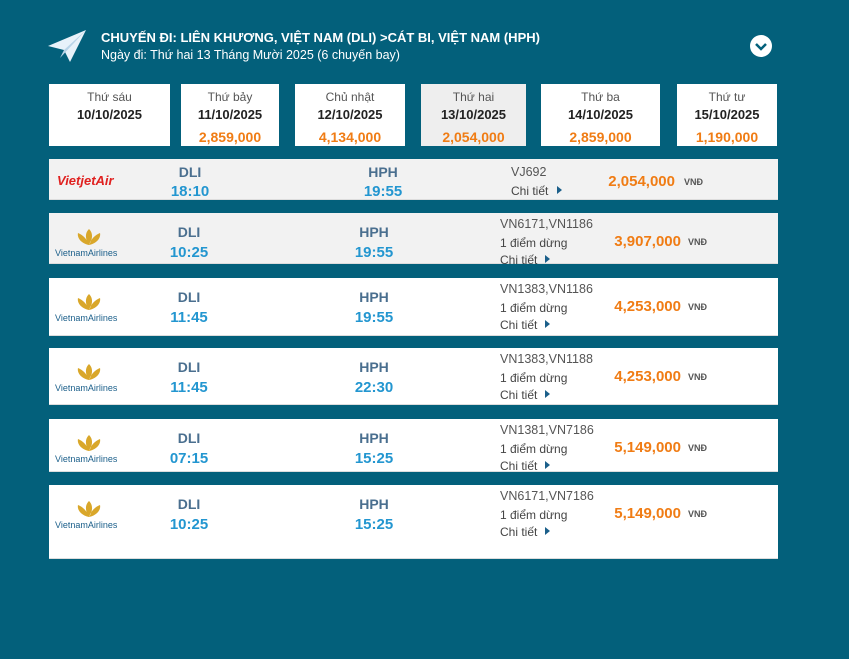 The image size is (849, 659). Describe the element at coordinates (761, 46) in the screenshot. I see `collapse-button` at that location.